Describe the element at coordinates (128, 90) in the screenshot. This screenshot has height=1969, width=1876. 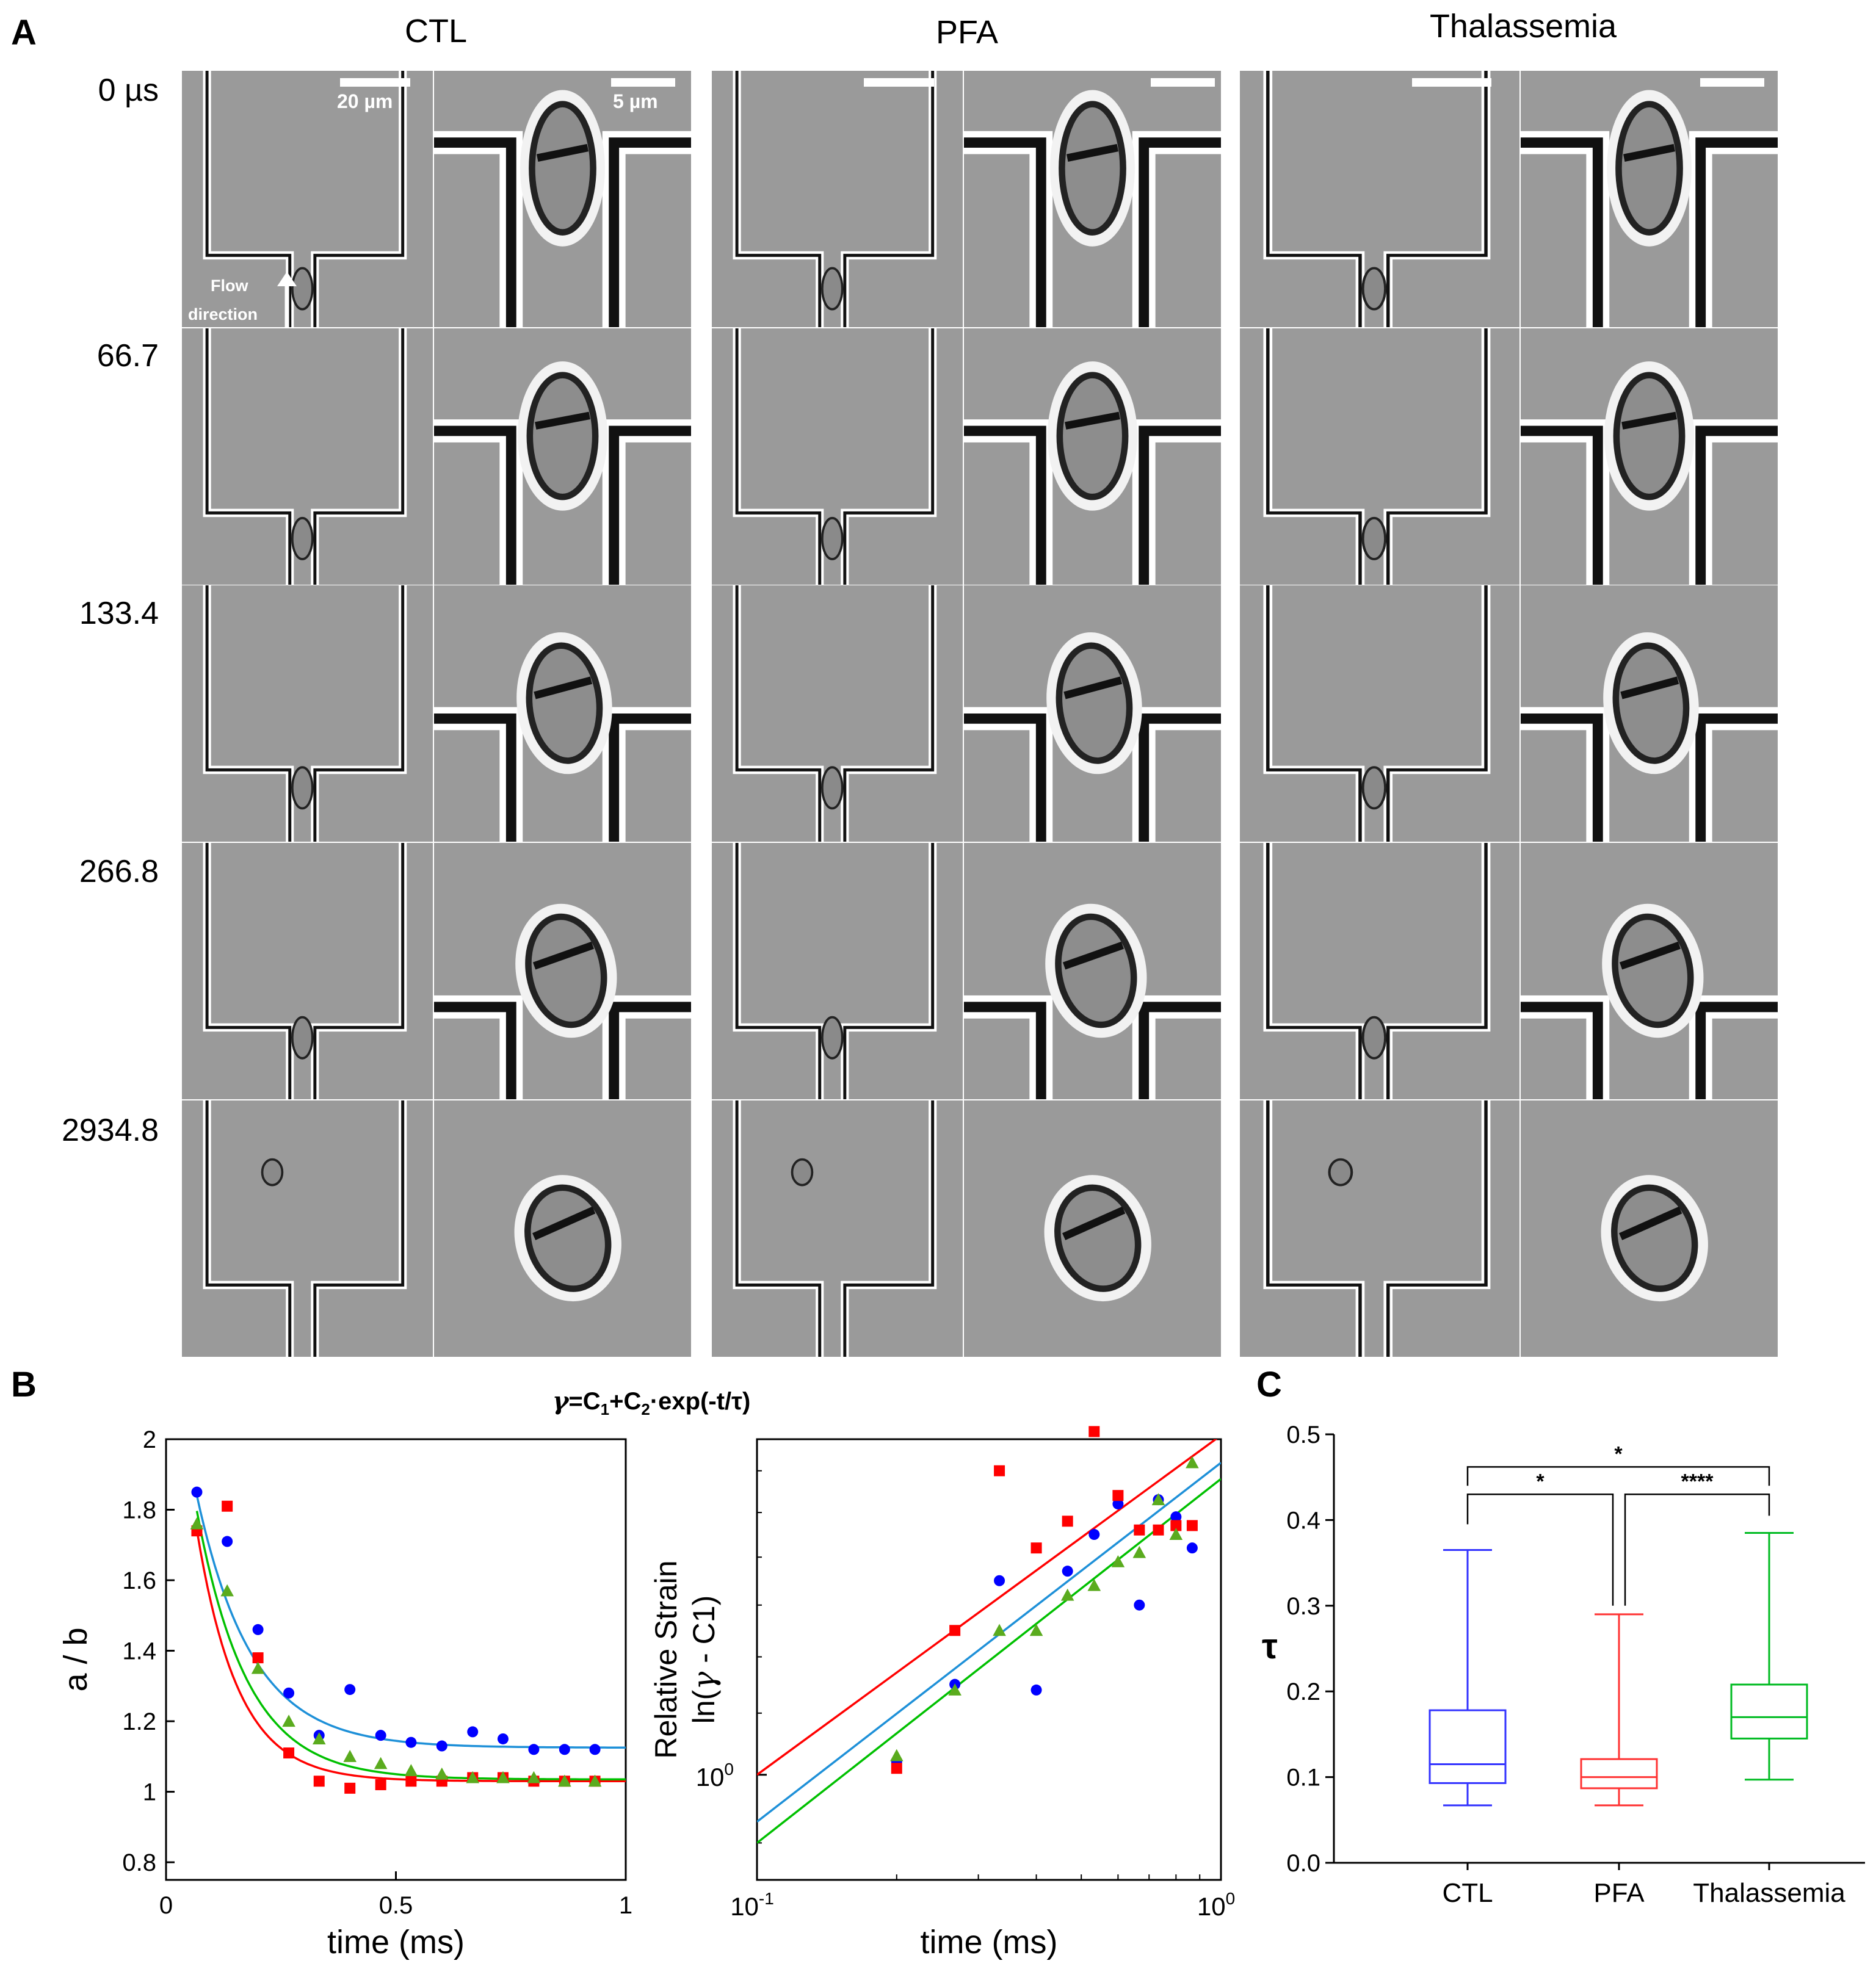
I see `time-label-0: 0 µs` at that location.